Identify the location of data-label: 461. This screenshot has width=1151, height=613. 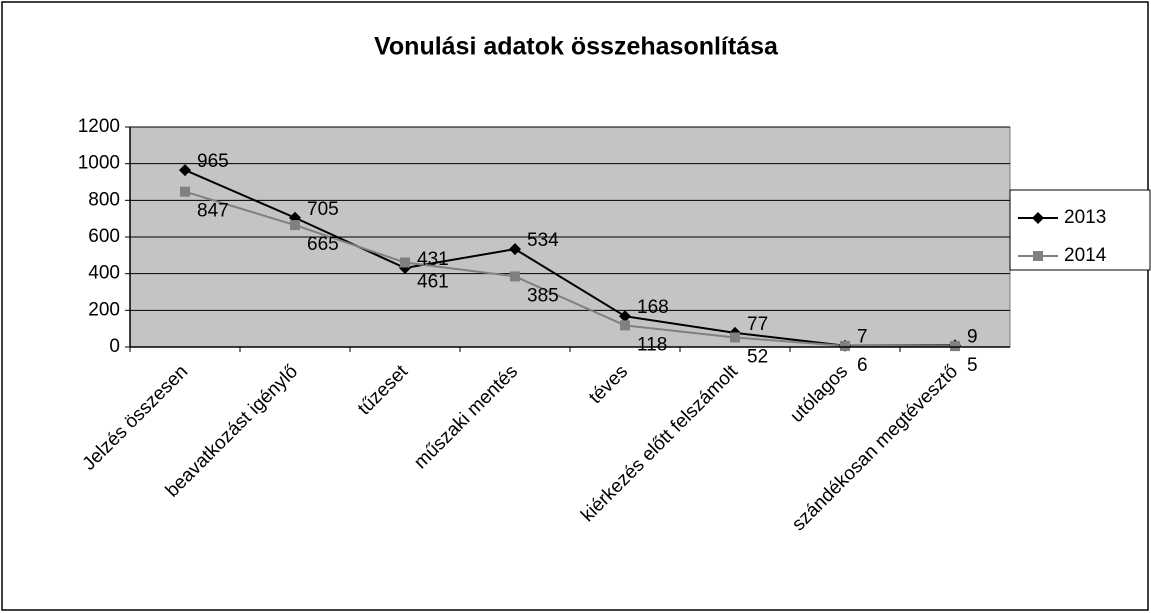
(433, 281).